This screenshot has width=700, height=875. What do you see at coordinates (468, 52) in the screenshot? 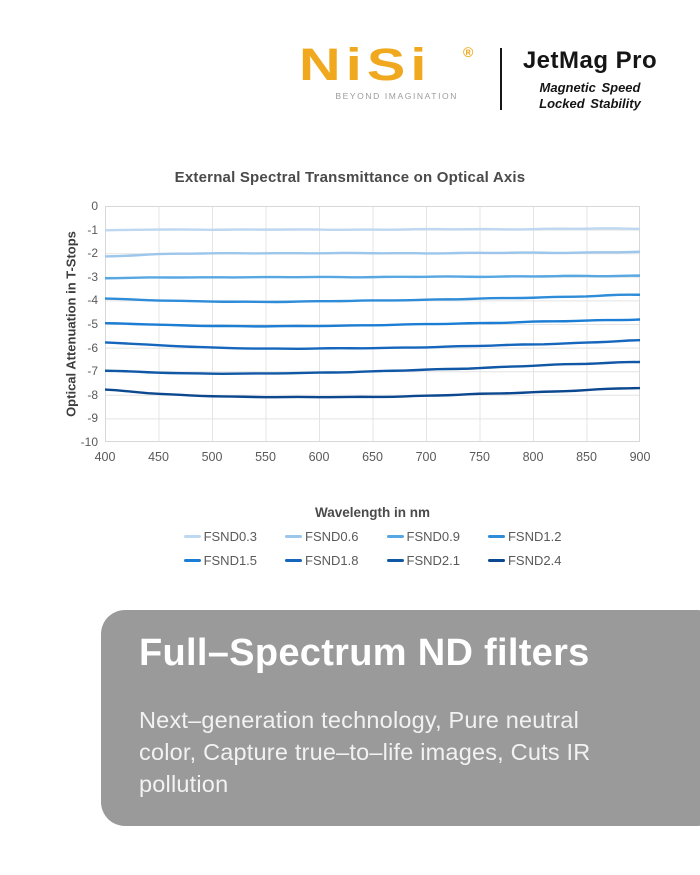
I see `registered-trademark-icon: ®` at bounding box center [468, 52].